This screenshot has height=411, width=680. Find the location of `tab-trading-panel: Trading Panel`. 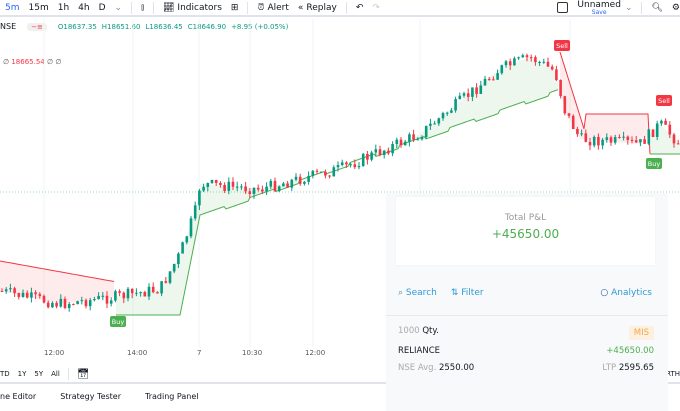

tab-trading-panel: Trading Panel is located at coordinates (172, 396).